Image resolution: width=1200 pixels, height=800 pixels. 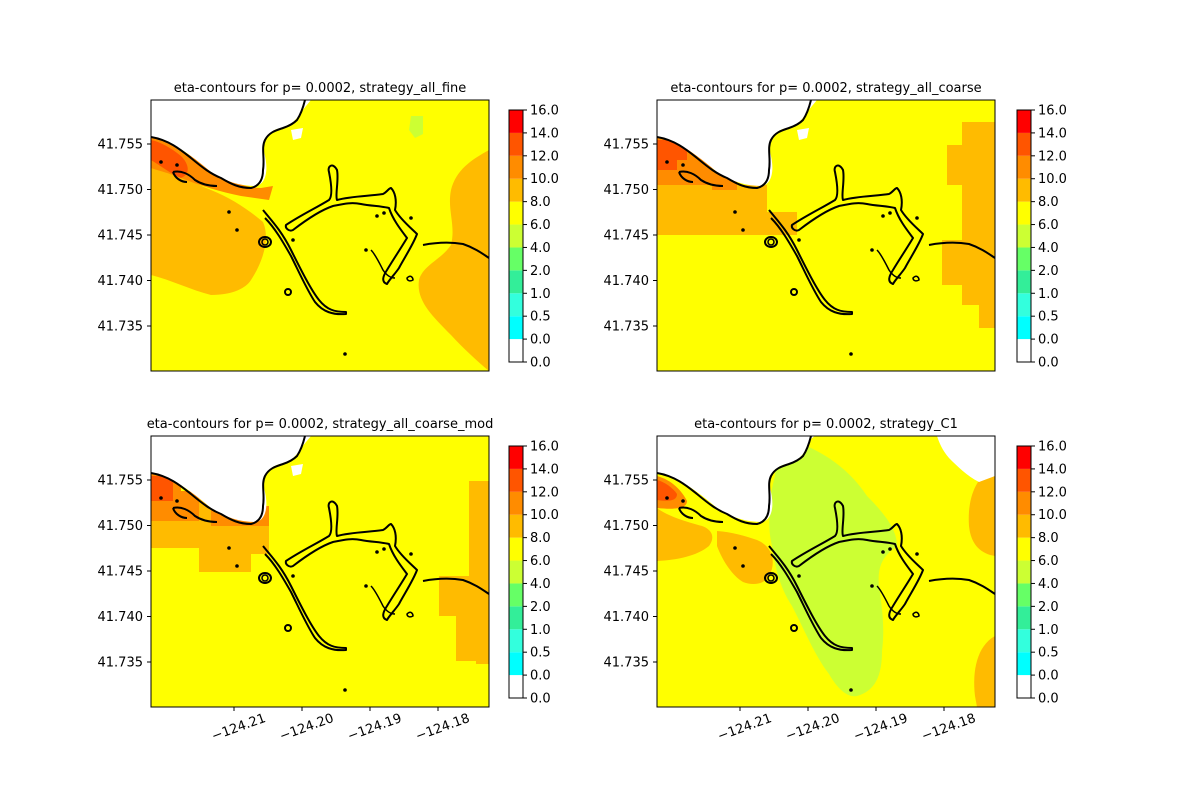 I want to click on colorbar-tick-label: 8.0, so click(x=1048, y=538).